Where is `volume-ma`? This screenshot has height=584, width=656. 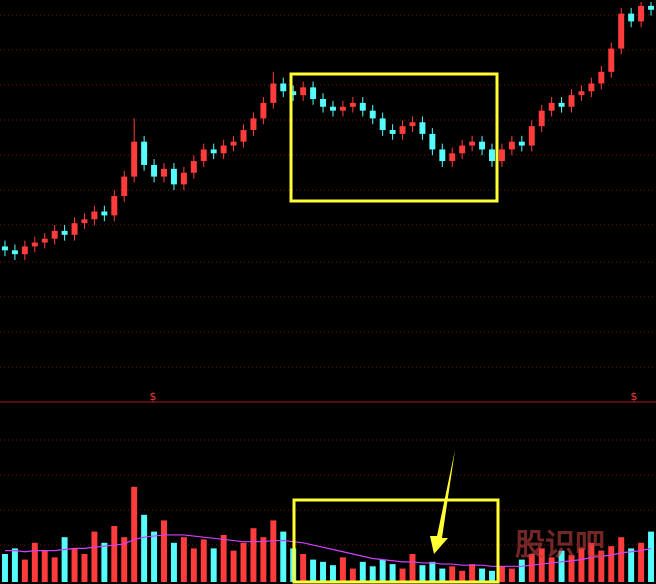 volume-ma is located at coordinates (328, 550).